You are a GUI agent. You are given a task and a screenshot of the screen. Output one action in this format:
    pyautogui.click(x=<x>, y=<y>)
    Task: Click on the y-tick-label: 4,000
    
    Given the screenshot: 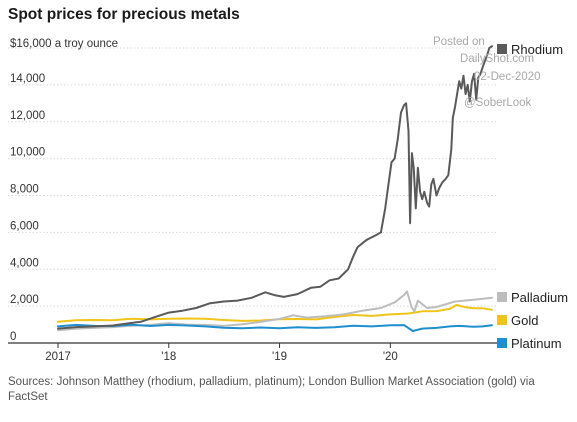 What is the action you would take?
    pyautogui.click(x=24, y=263)
    